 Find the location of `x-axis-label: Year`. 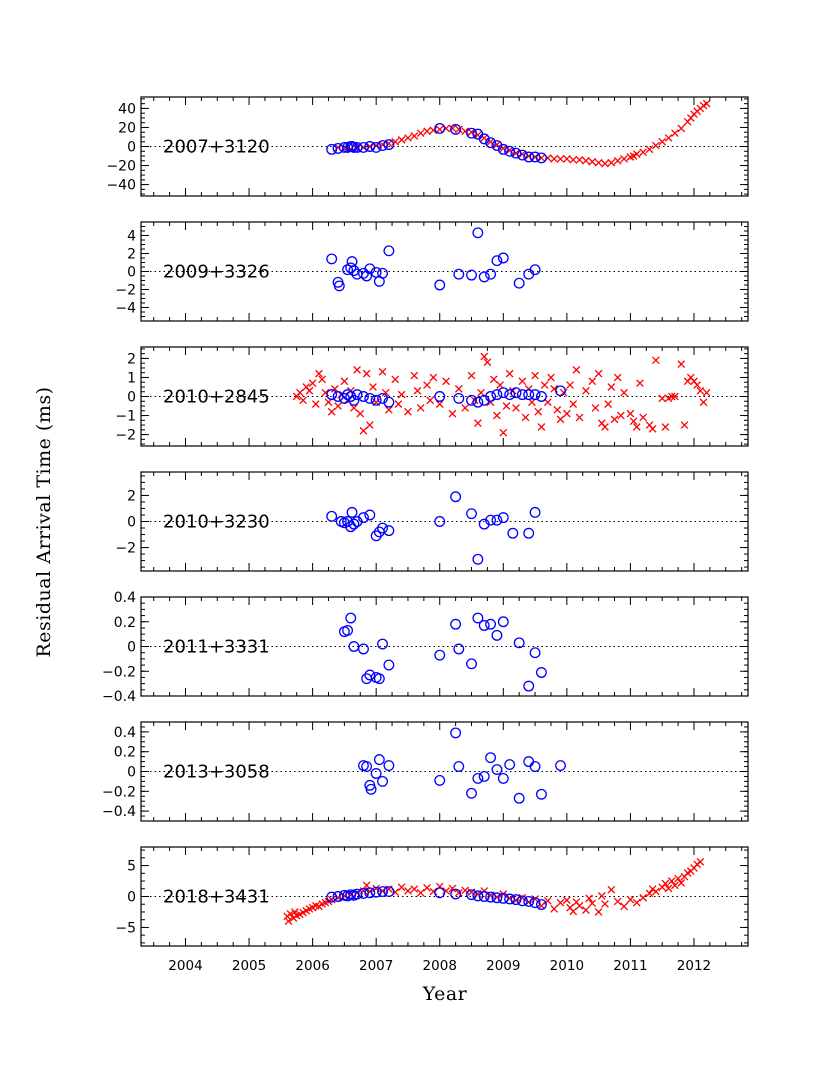

x-axis-label: Year is located at coordinates (445, 994).